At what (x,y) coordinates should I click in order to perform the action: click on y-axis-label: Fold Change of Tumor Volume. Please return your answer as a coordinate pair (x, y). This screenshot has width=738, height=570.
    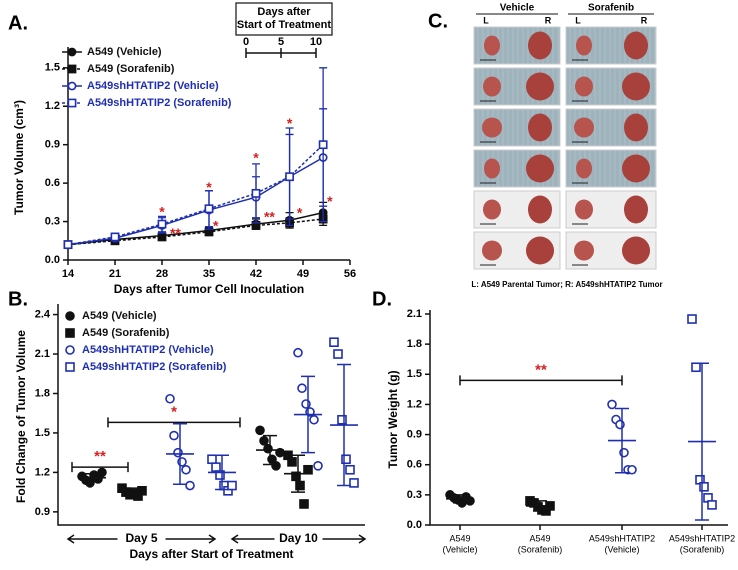
    Looking at the image, I should click on (21, 416).